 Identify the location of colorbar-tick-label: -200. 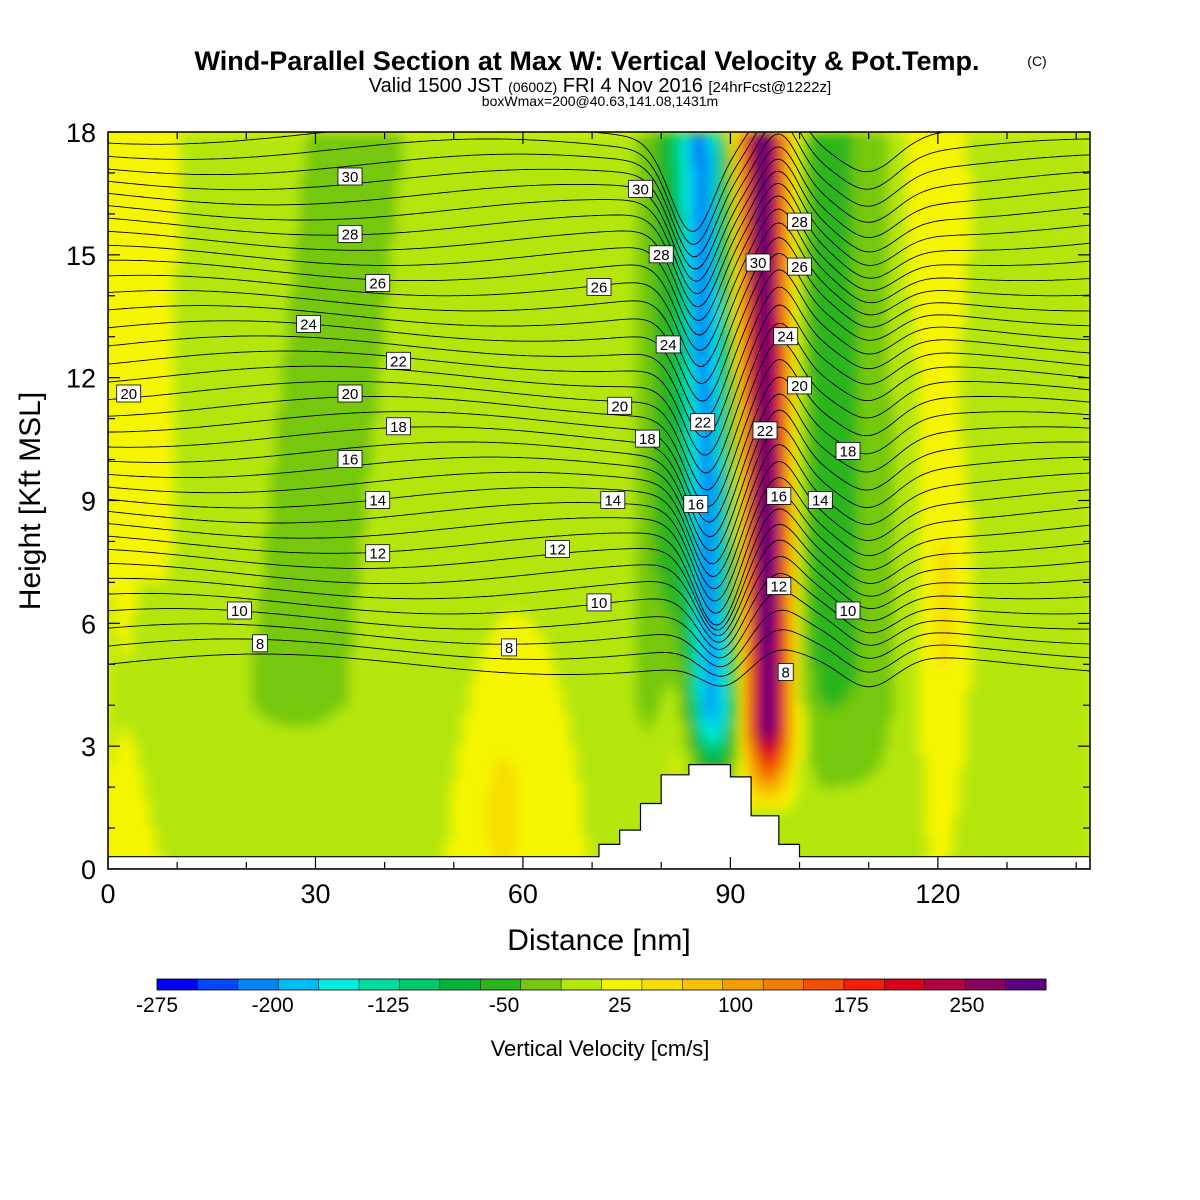
(273, 1005).